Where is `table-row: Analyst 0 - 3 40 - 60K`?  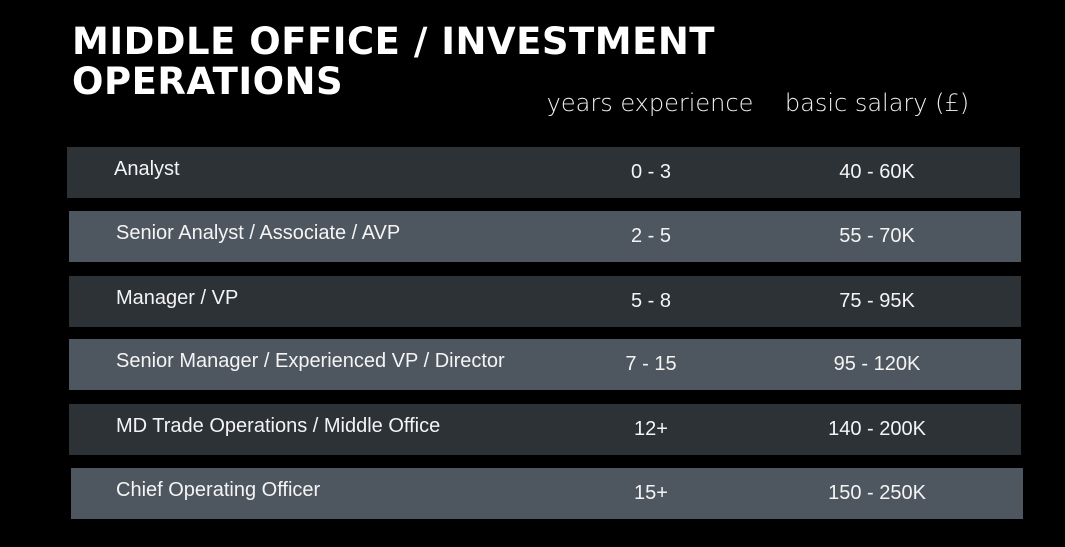 table-row: Analyst 0 - 3 40 - 60K is located at coordinates (543, 172).